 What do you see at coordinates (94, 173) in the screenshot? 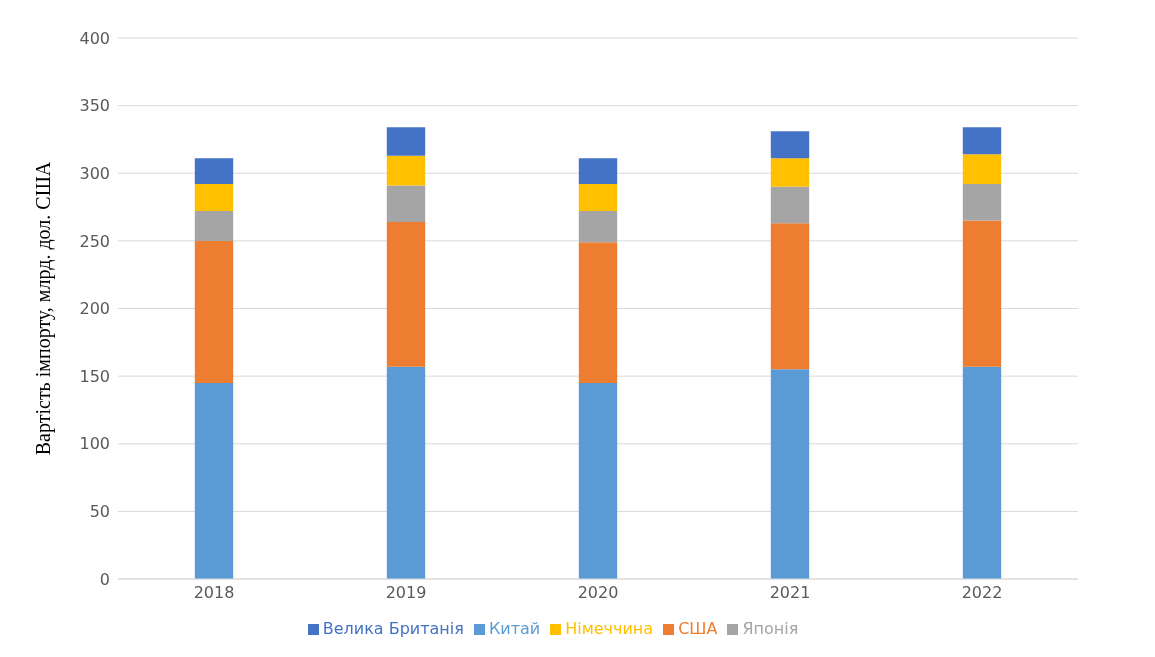
I see `y-tick-label: 300` at bounding box center [94, 173].